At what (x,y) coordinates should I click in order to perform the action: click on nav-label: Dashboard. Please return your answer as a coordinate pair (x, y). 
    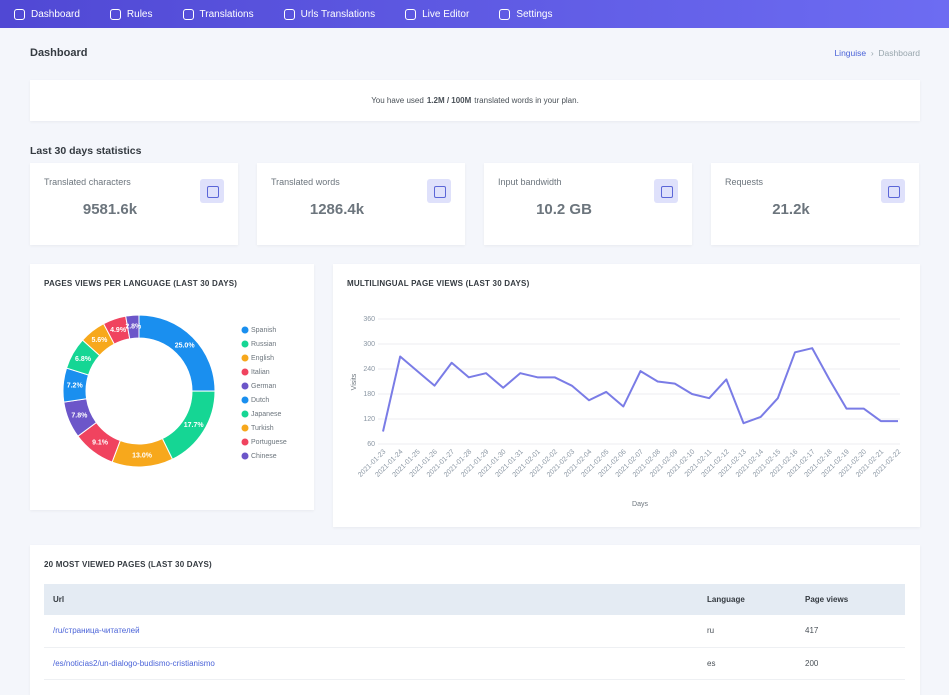
    Looking at the image, I should click on (55, 14).